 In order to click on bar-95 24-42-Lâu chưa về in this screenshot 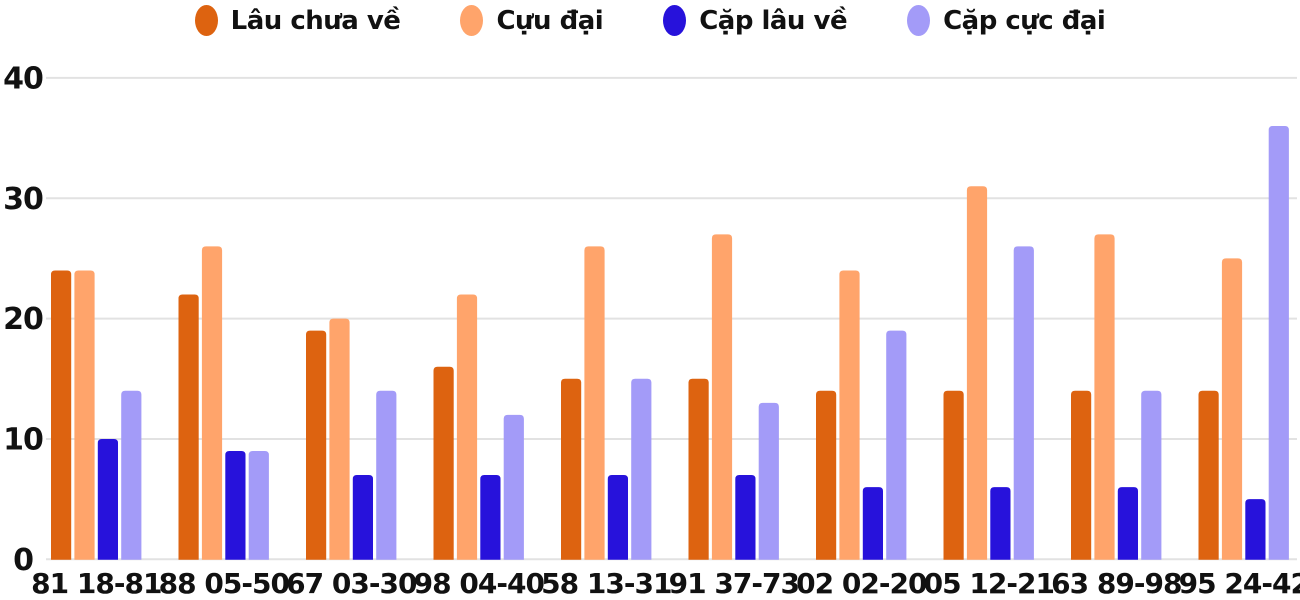, I will do `click(1208, 475)`.